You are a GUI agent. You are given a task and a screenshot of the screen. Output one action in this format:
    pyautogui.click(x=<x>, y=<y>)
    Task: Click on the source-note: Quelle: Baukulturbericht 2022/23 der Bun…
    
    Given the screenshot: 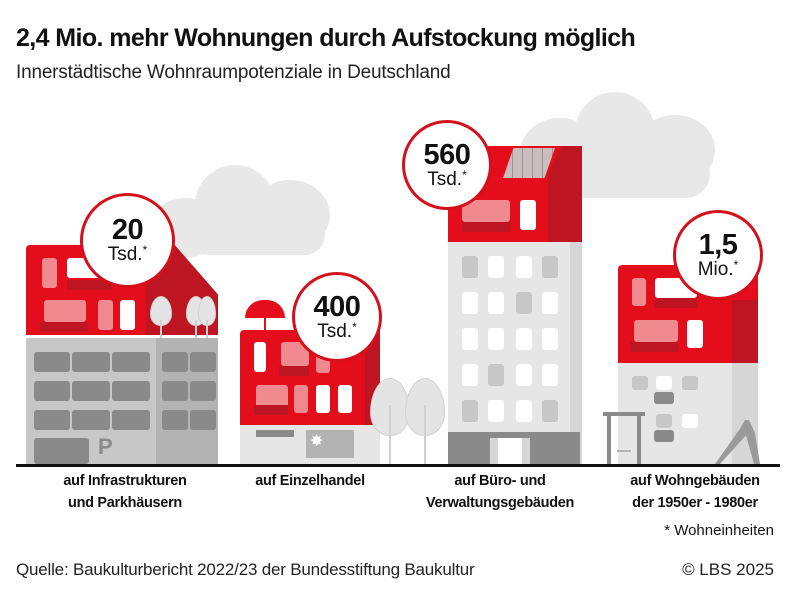 What is the action you would take?
    pyautogui.click(x=245, y=569)
    